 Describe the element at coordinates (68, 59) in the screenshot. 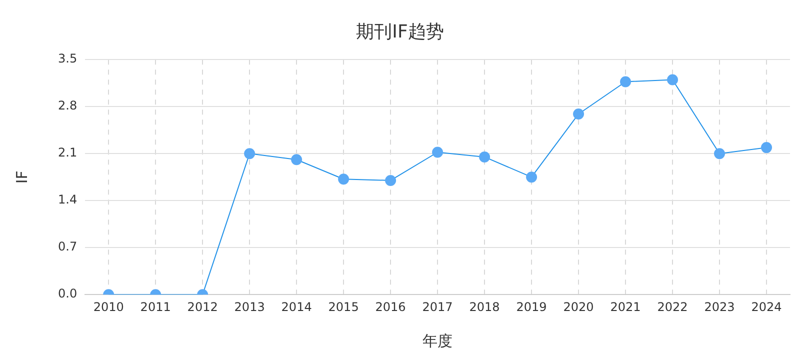

I see `y-tick-label: 3.5` at that location.